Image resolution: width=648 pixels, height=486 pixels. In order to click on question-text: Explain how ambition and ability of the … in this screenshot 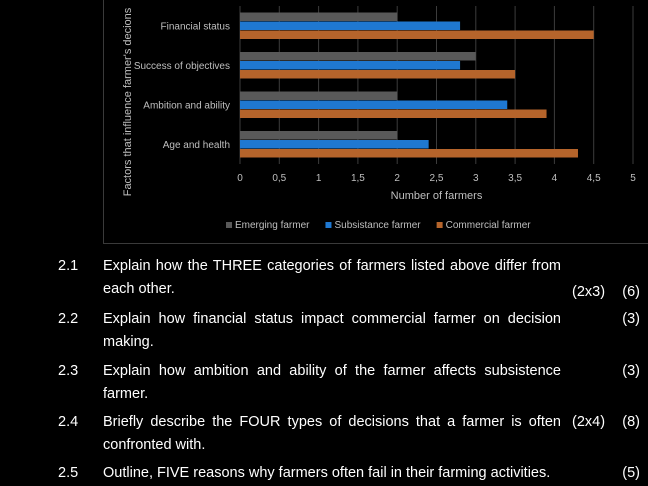, I will do `click(332, 382)`.